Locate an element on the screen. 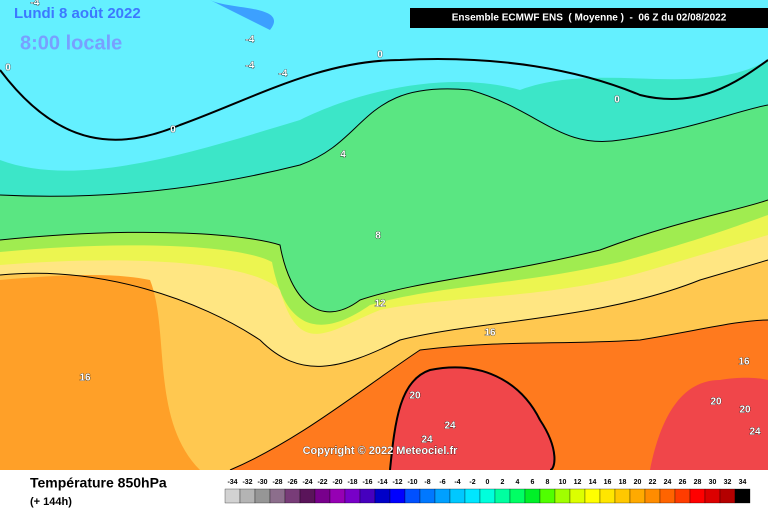 This screenshot has width=768, height=512. legend-label: 12 is located at coordinates (578, 482).